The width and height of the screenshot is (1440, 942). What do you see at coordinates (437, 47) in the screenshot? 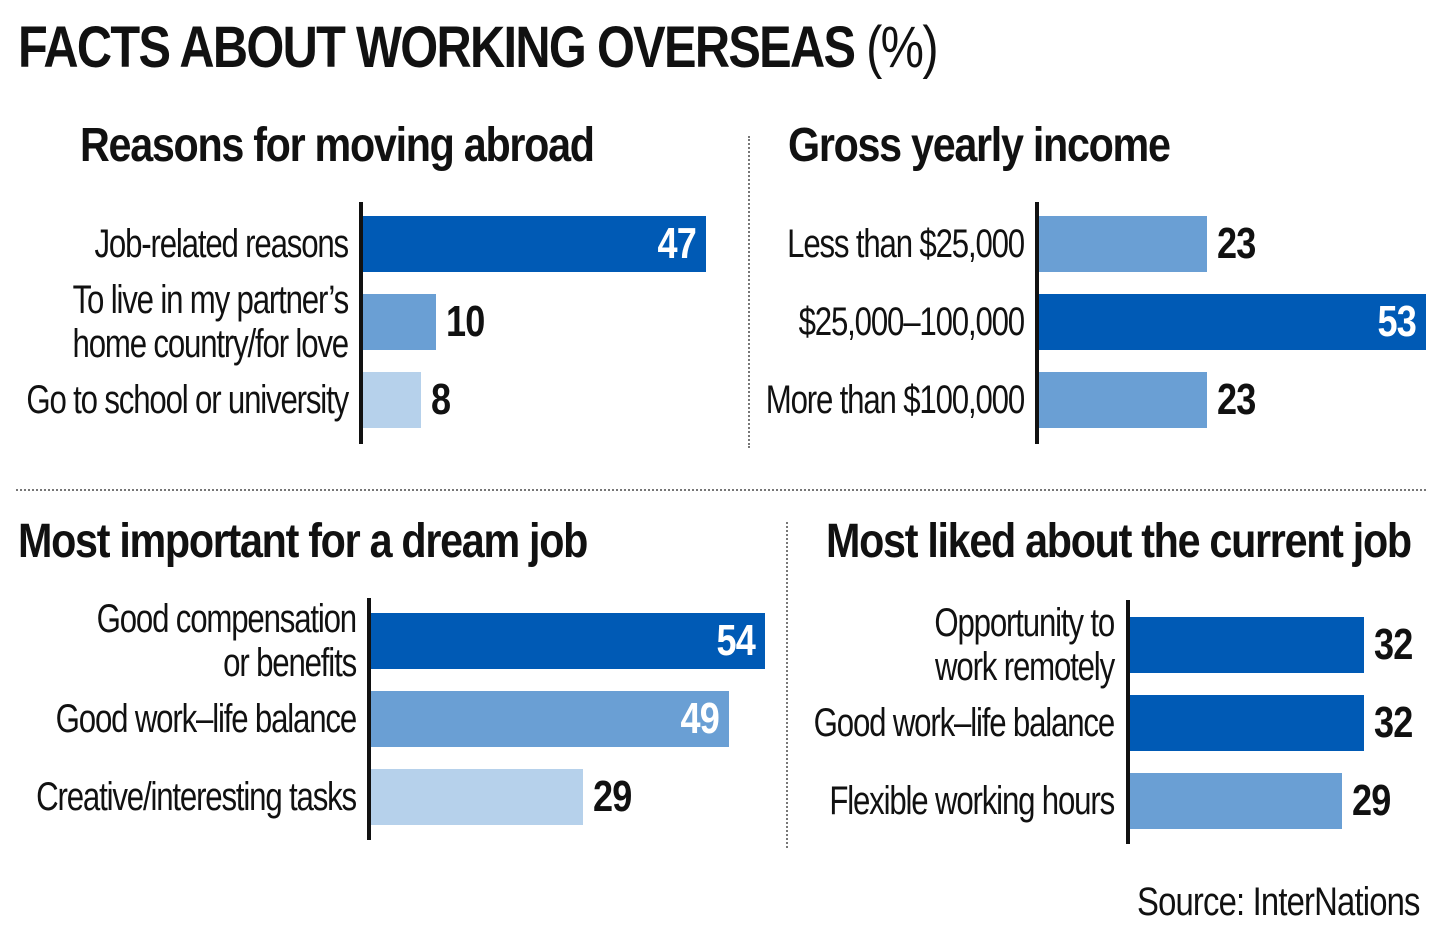
I see `main-title-text: FACTS ABOUT WORKING OVERSEAS` at bounding box center [437, 47].